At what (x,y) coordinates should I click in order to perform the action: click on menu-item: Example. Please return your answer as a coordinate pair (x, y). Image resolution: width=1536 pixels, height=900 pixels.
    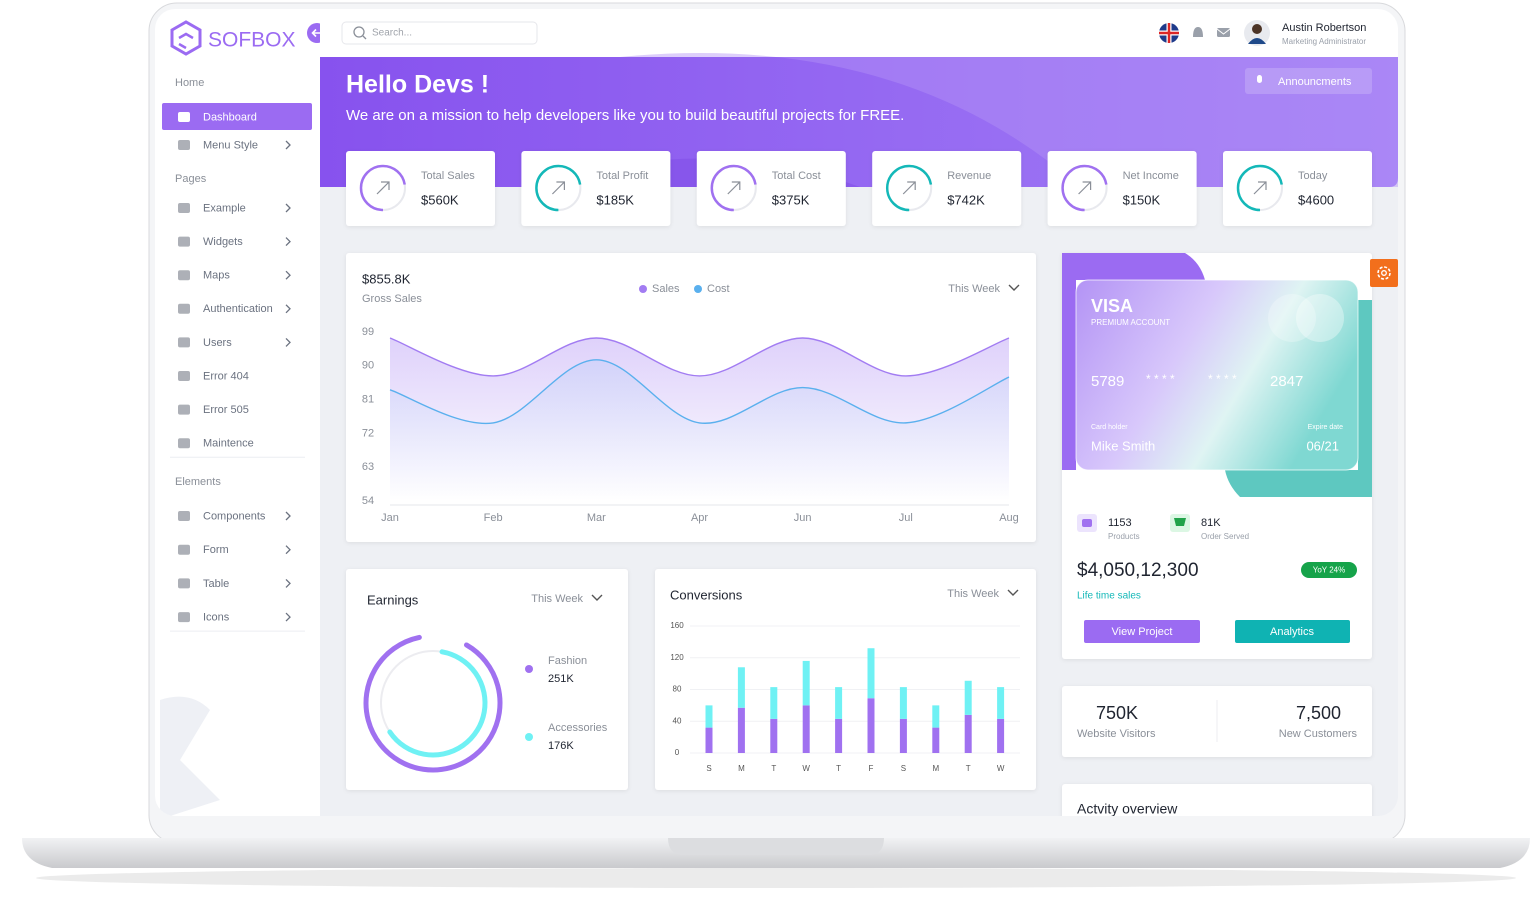
    Looking at the image, I should click on (224, 208).